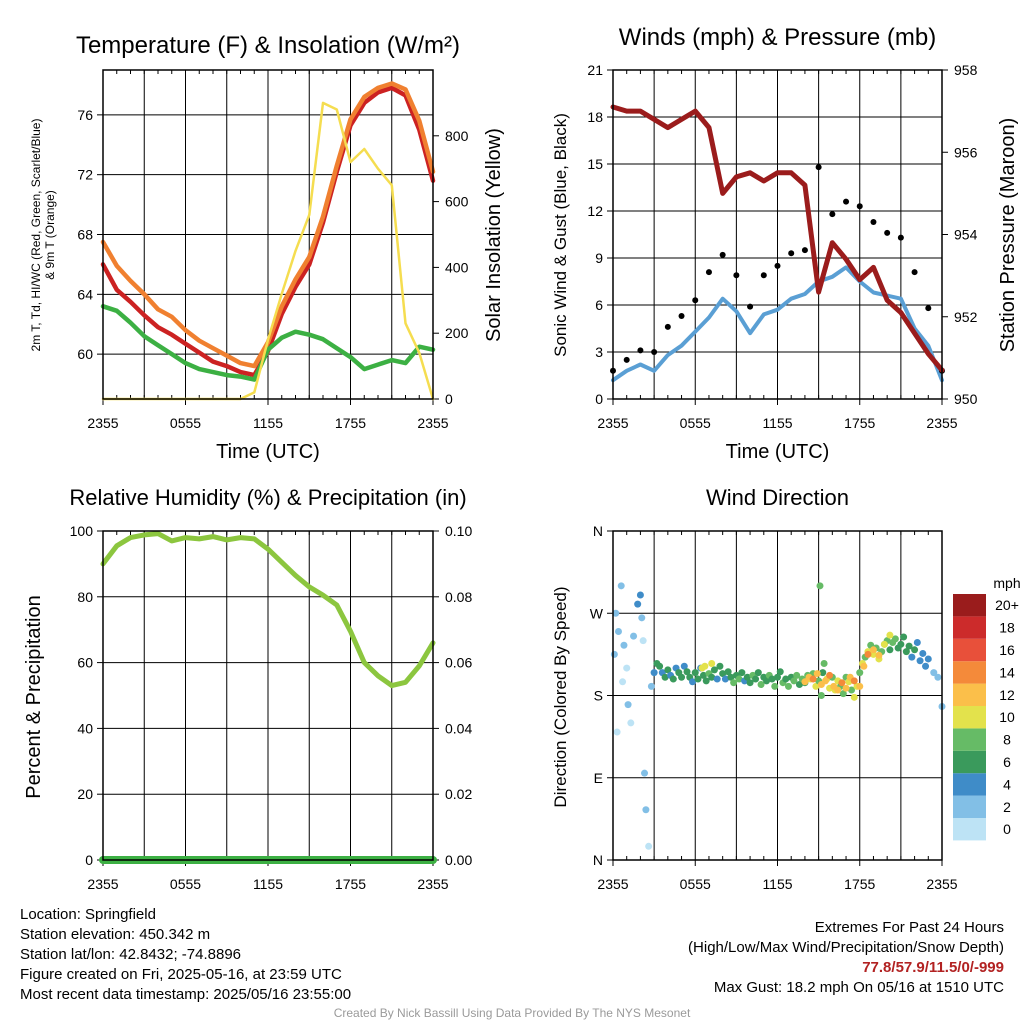 The image size is (1024, 1024). I want to click on extremes-values: 77.8/57.9/11.5/0/-999, so click(933, 967).